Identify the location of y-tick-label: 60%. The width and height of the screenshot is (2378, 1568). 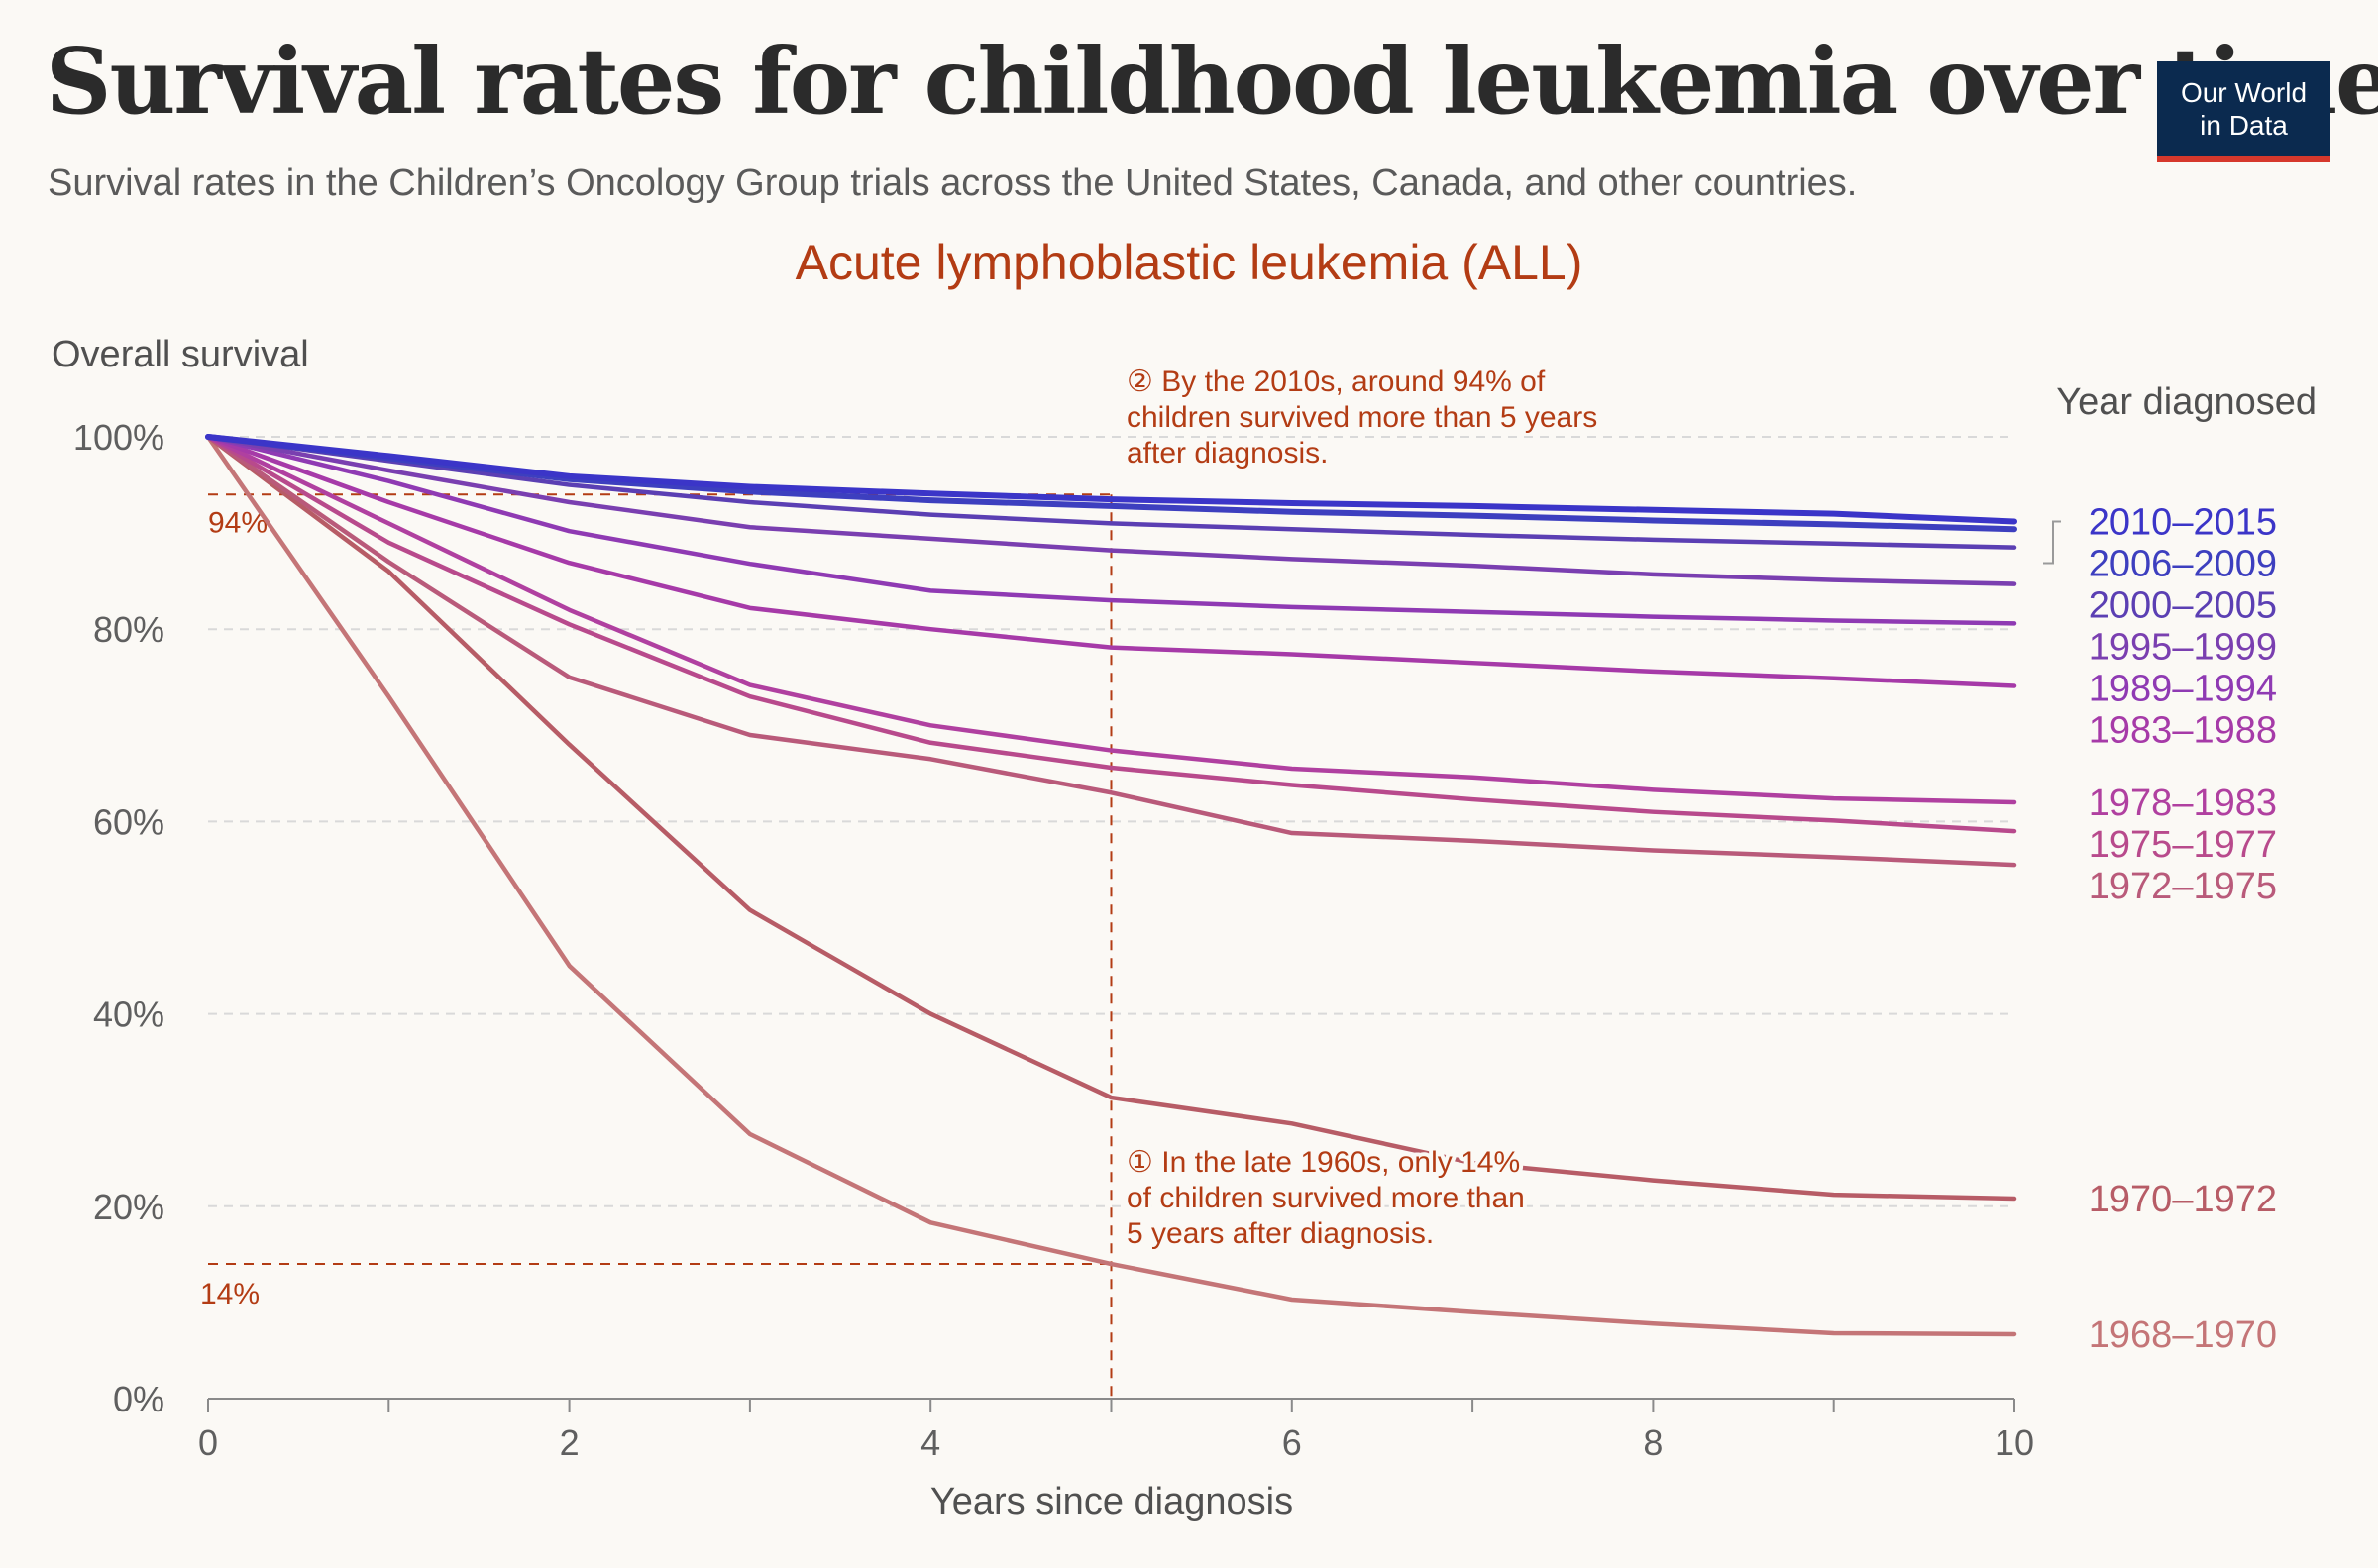
(128, 821).